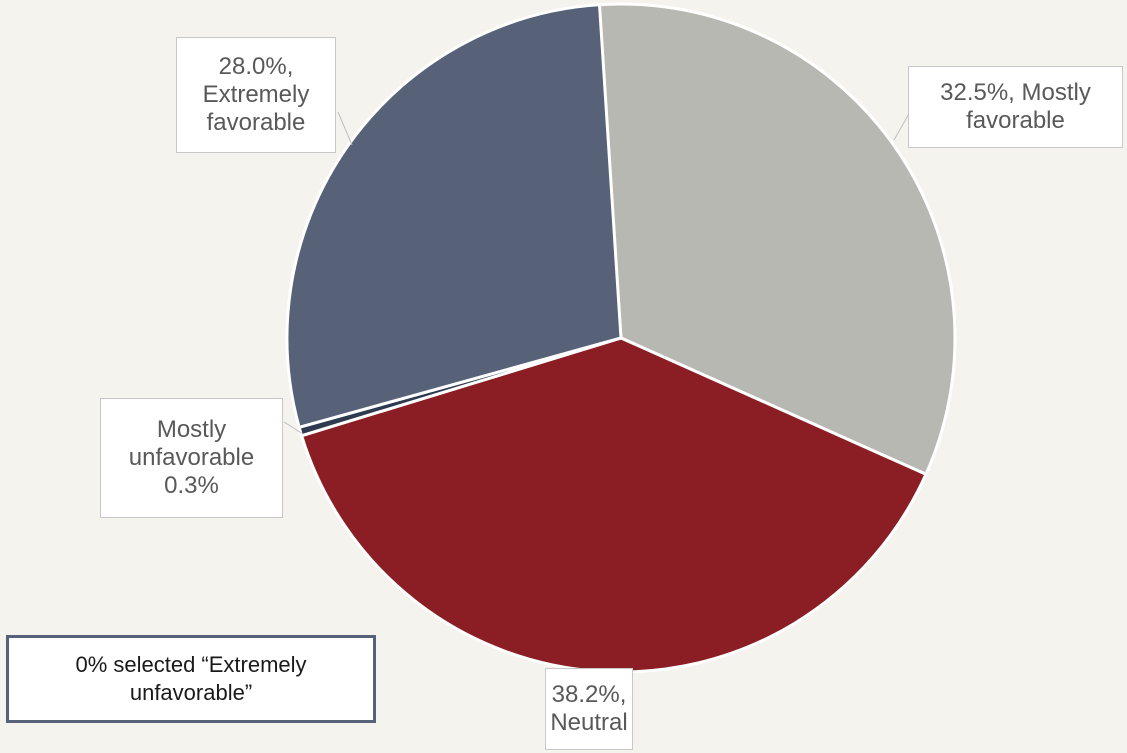  Describe the element at coordinates (902, 126) in the screenshot. I see `leader-line-mostly-favorable` at that location.